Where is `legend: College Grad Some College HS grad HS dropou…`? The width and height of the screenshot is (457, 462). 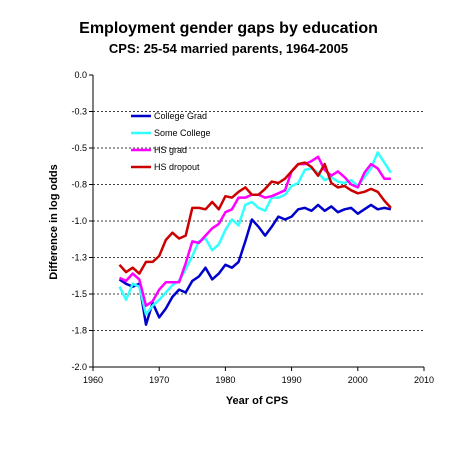 legend: College Grad Some College HS grad HS dropou… is located at coordinates (171, 141).